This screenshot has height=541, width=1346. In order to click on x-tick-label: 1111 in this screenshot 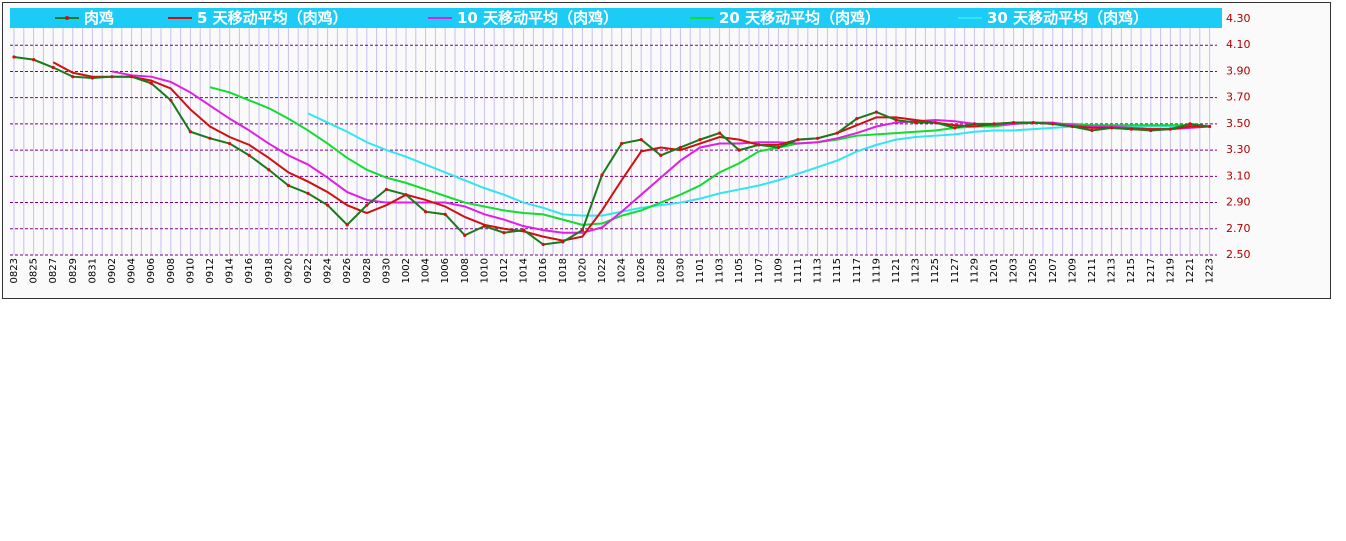, I will do `click(798, 270)`.